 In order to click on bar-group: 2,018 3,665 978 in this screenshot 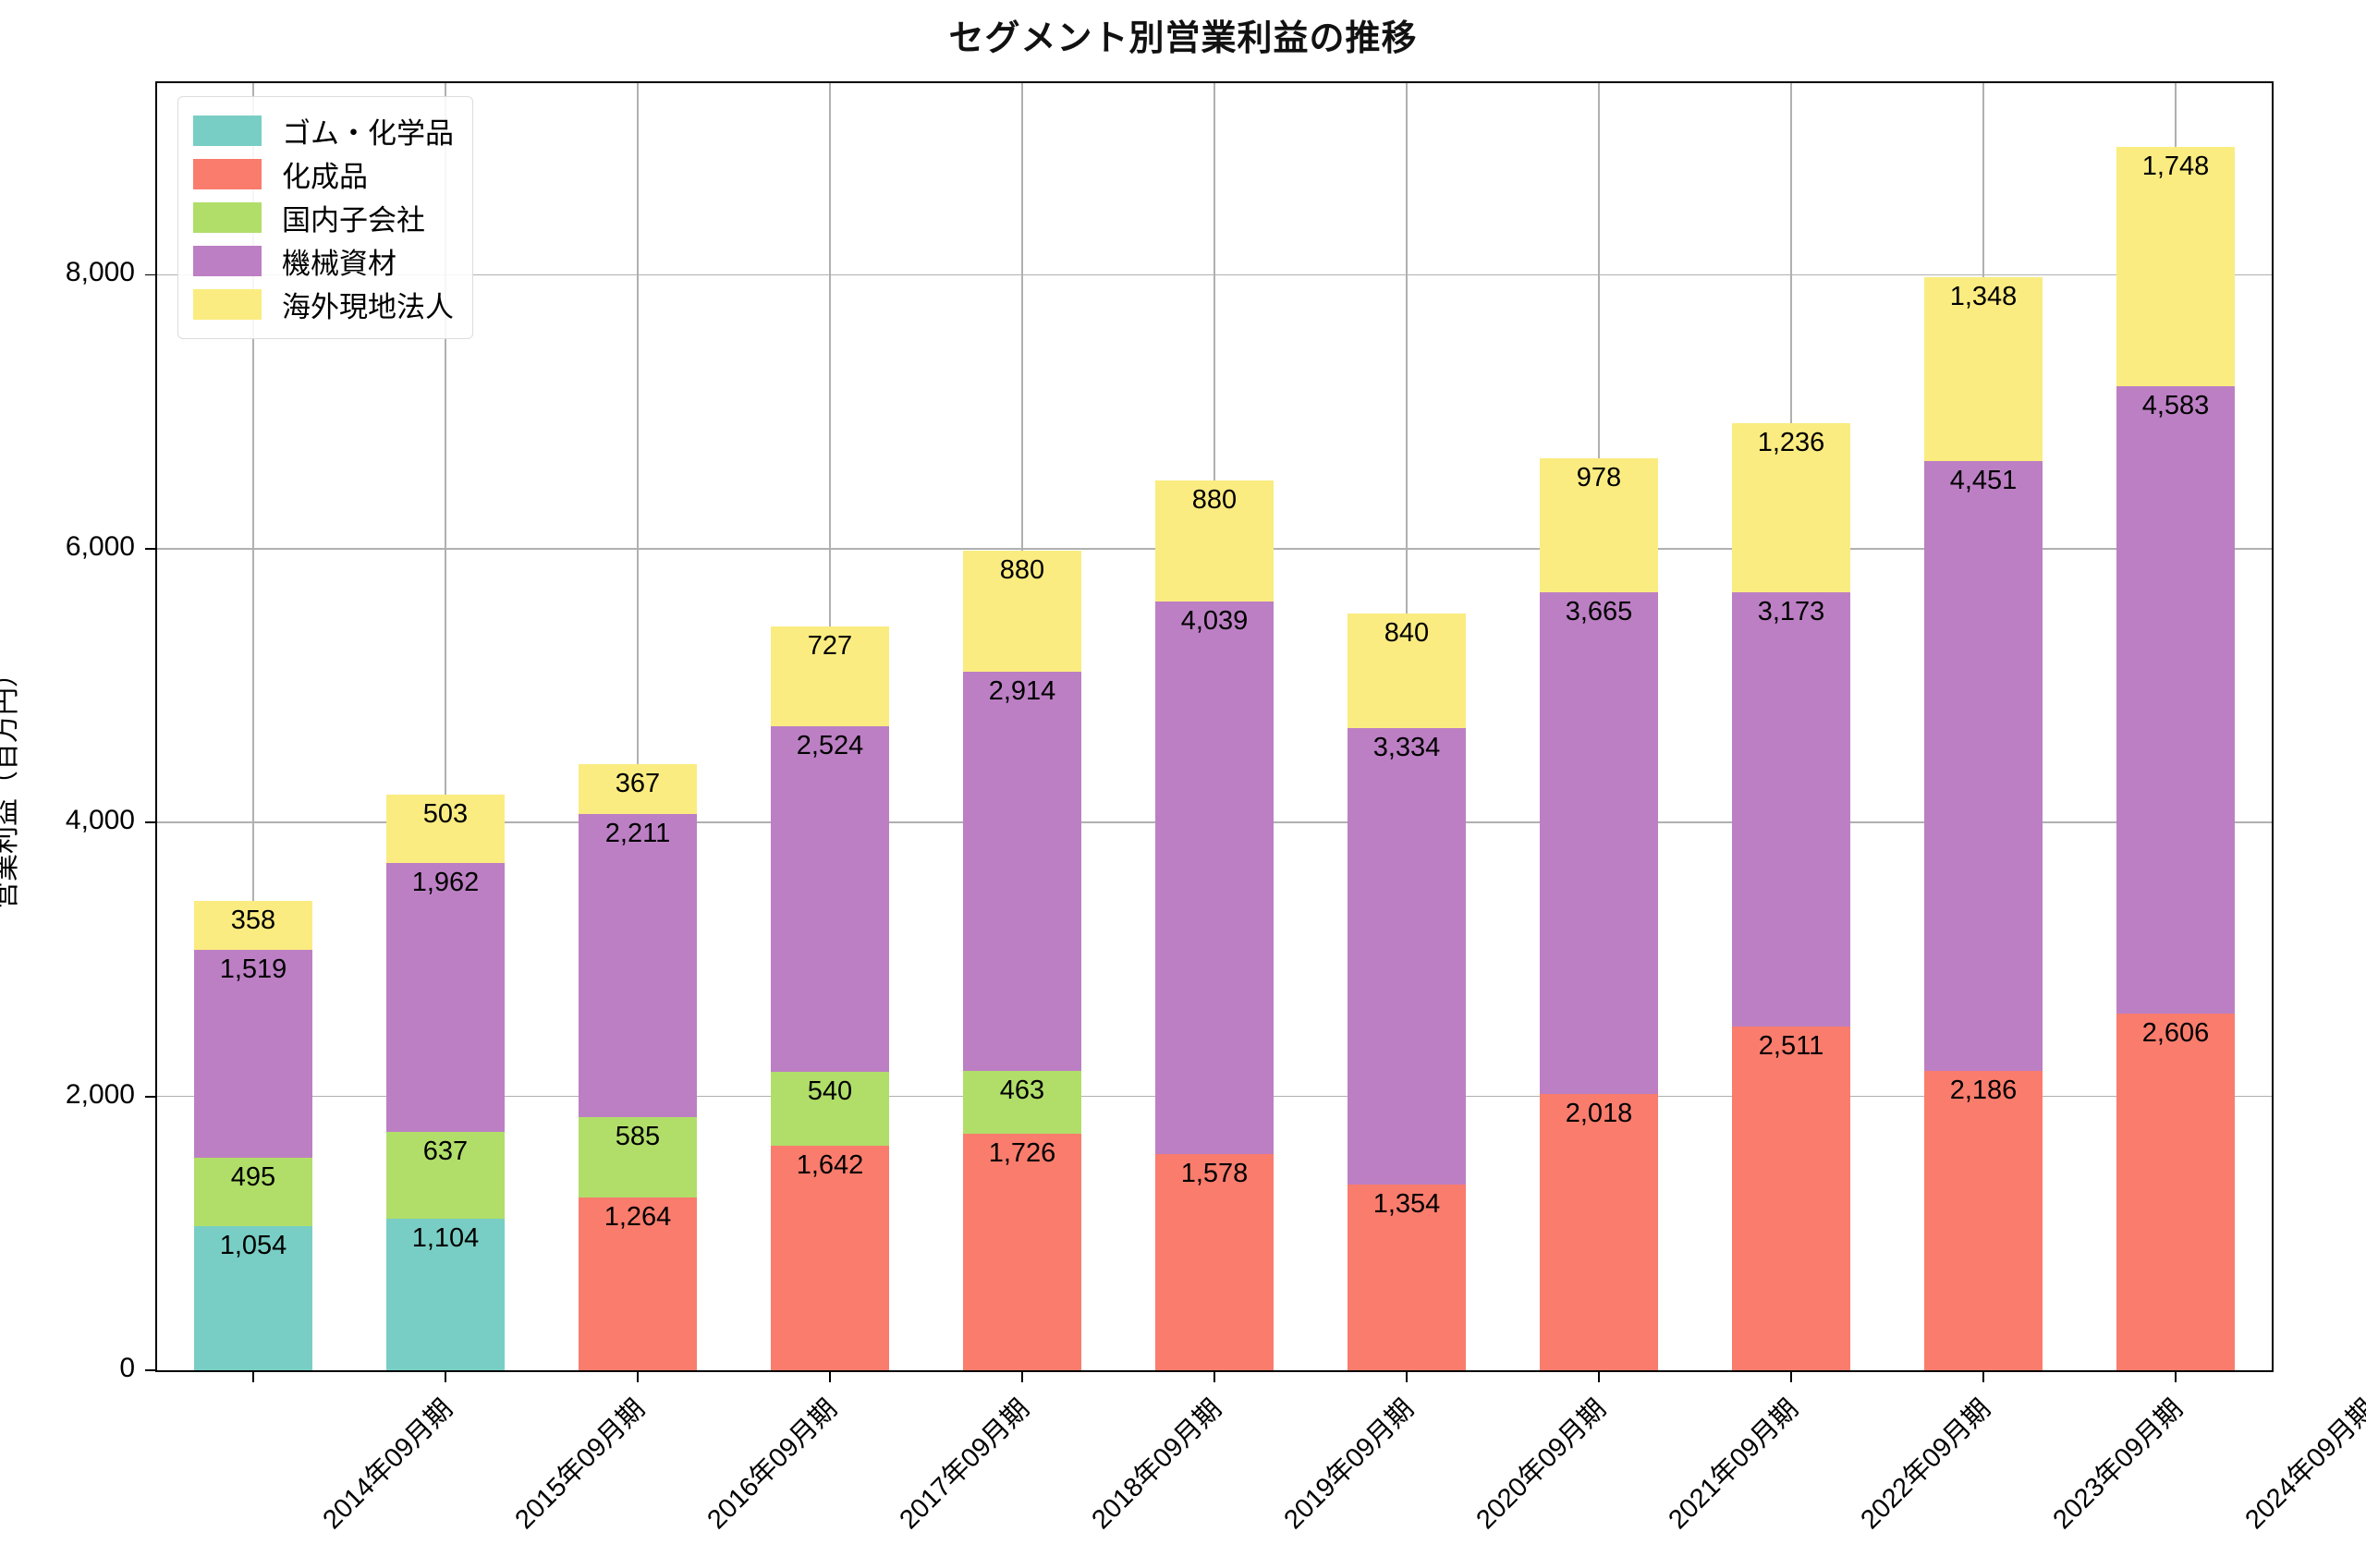, I will do `click(1599, 726)`.